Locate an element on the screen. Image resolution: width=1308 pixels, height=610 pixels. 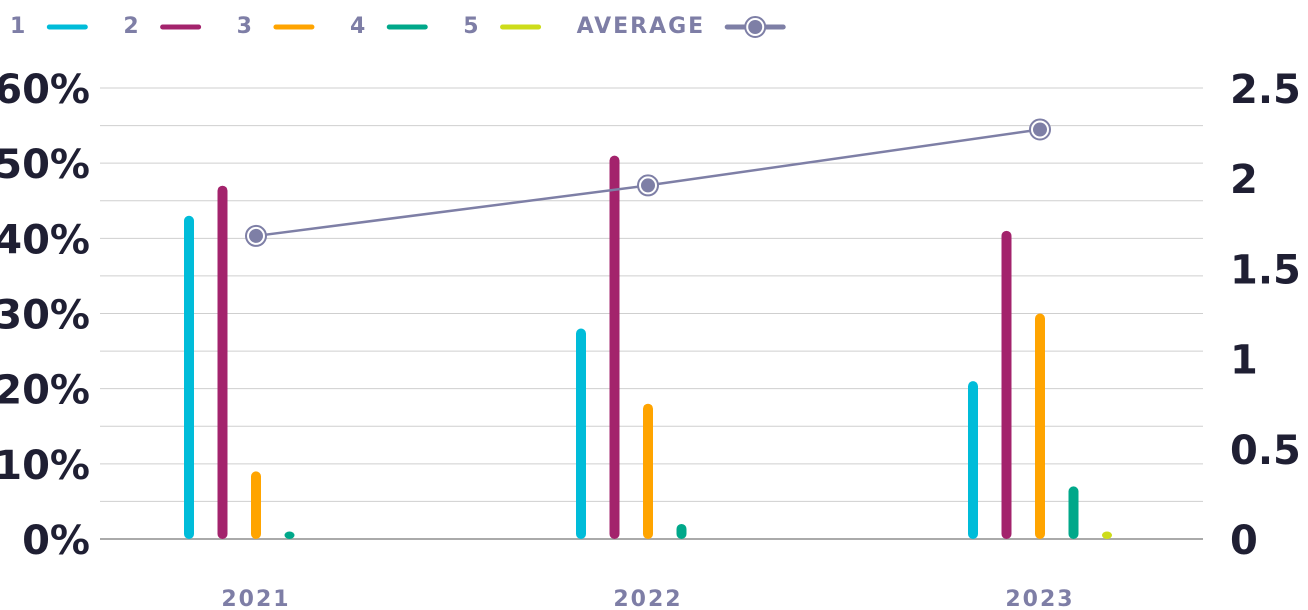
y2-tick-label: 0.5 is located at coordinates (1265, 451).